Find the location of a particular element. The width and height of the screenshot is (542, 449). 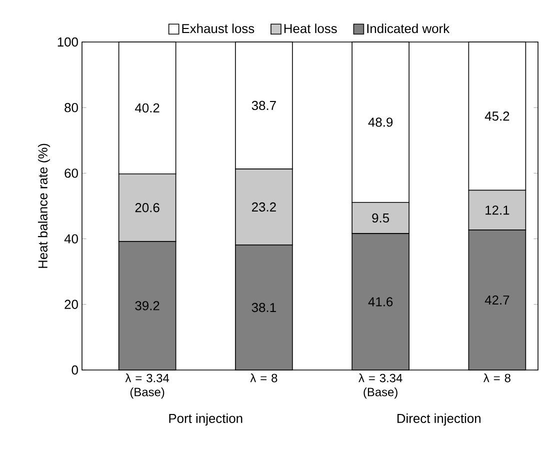

data-label: 23.2 is located at coordinates (264, 207).